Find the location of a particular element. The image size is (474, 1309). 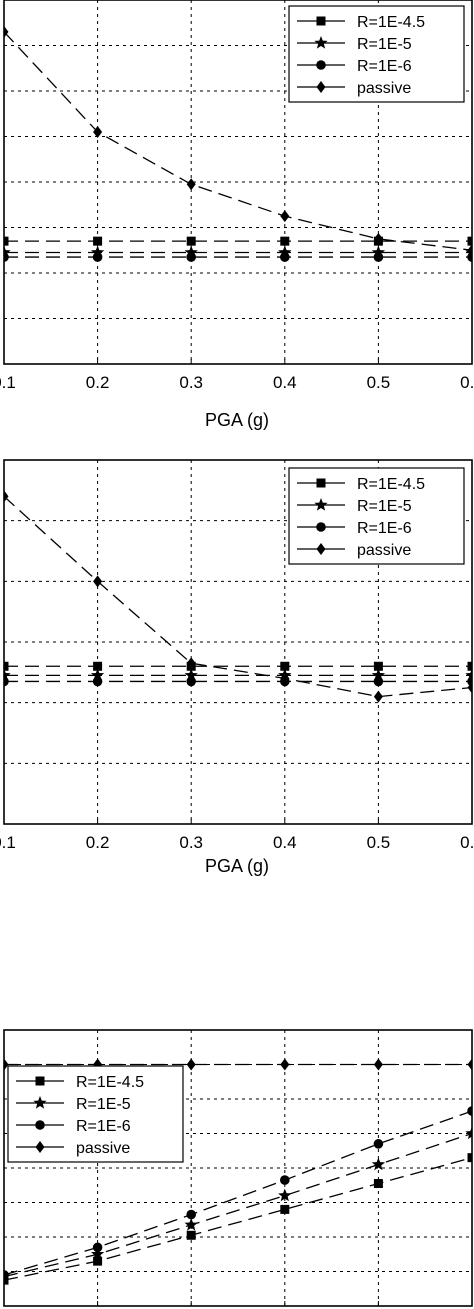

x-tick-label: 0.6 is located at coordinates (467, 382).